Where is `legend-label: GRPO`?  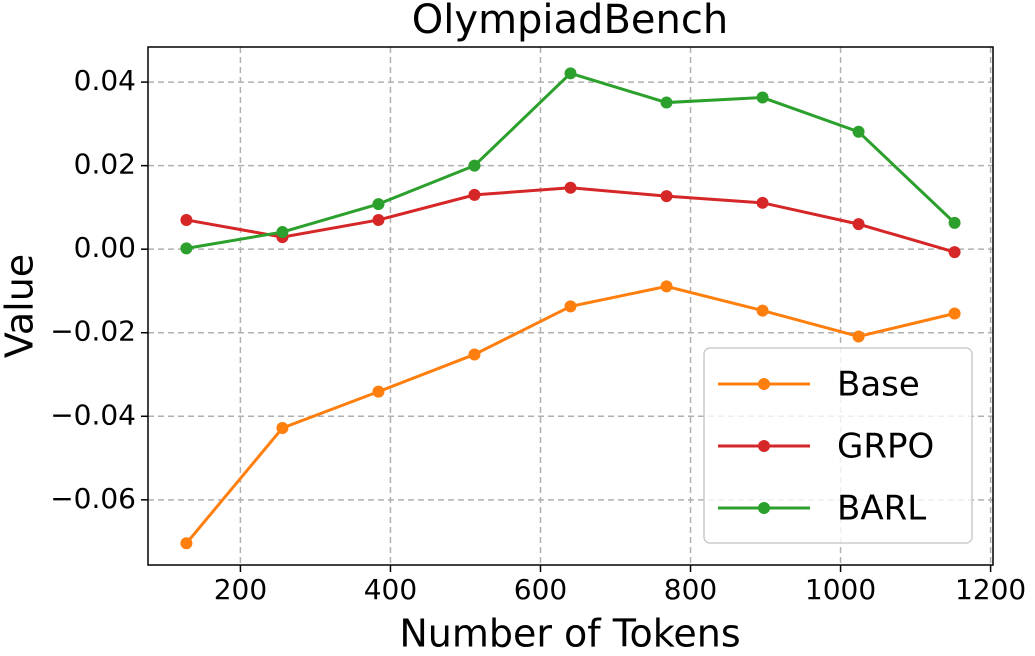
legend-label: GRPO is located at coordinates (885, 447).